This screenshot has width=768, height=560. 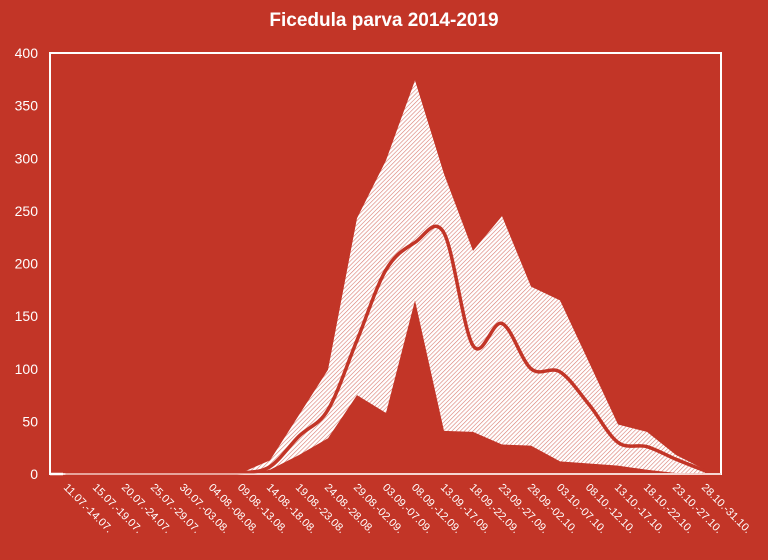 I want to click on y-tick-label: 300, so click(x=27, y=158).